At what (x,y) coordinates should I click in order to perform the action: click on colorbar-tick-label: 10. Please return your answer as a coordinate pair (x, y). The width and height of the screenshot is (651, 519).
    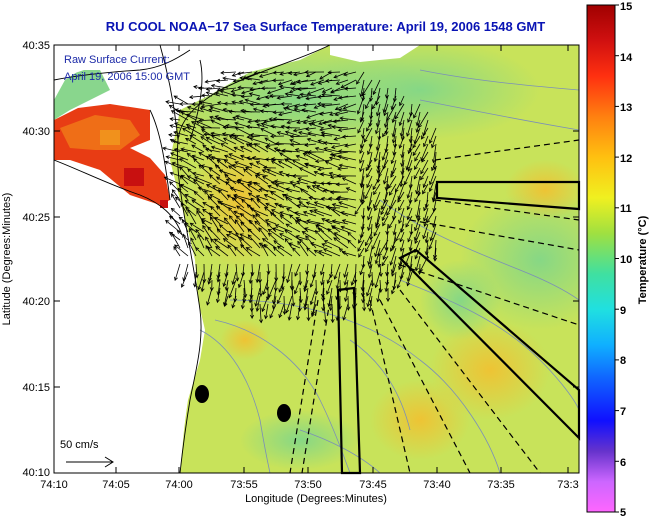
    Looking at the image, I should click on (626, 260).